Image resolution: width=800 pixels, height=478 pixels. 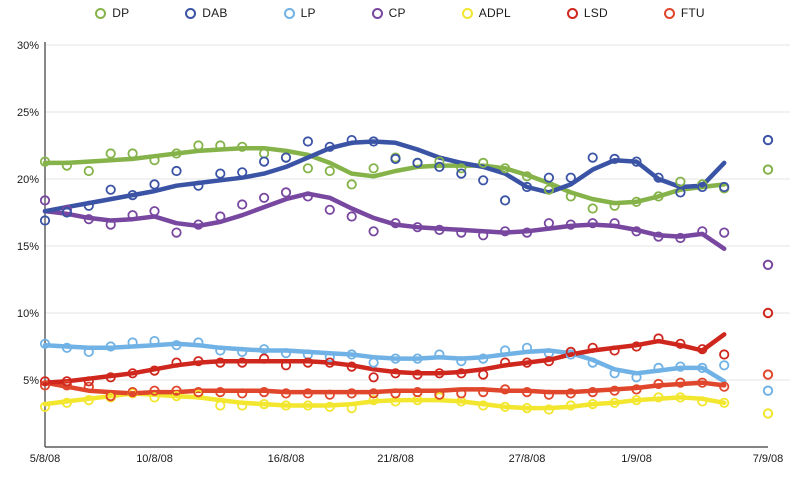 I want to click on CP-legend-marker-icon, so click(x=377, y=13).